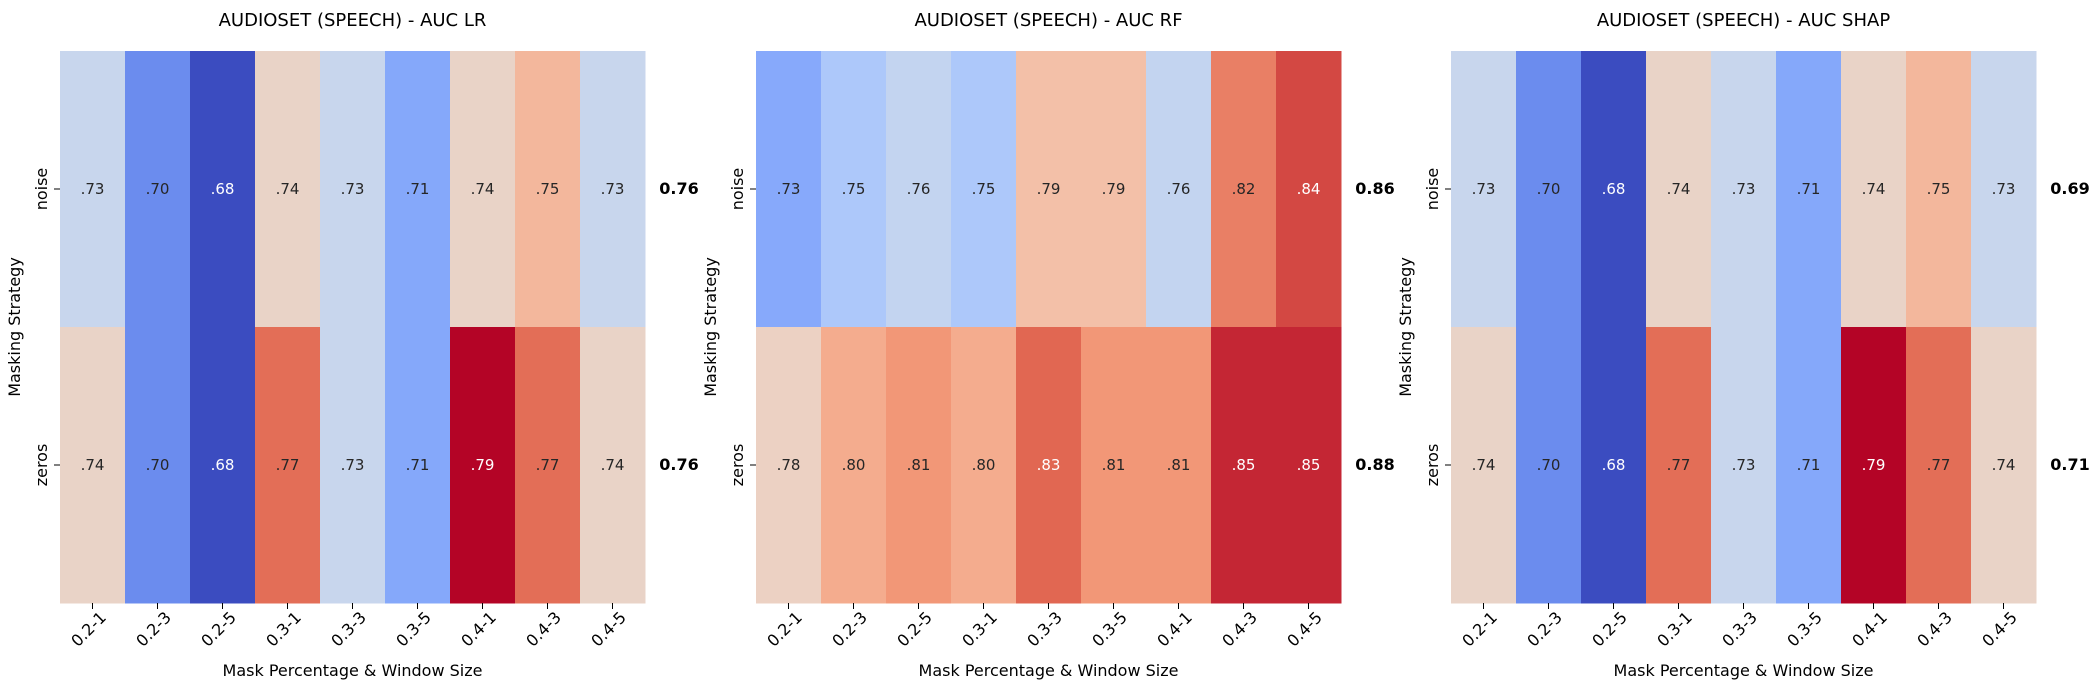 Image resolution: width=2095 pixels, height=689 pixels. What do you see at coordinates (1179, 465) in the screenshot?
I see `cell-label: .81` at bounding box center [1179, 465].